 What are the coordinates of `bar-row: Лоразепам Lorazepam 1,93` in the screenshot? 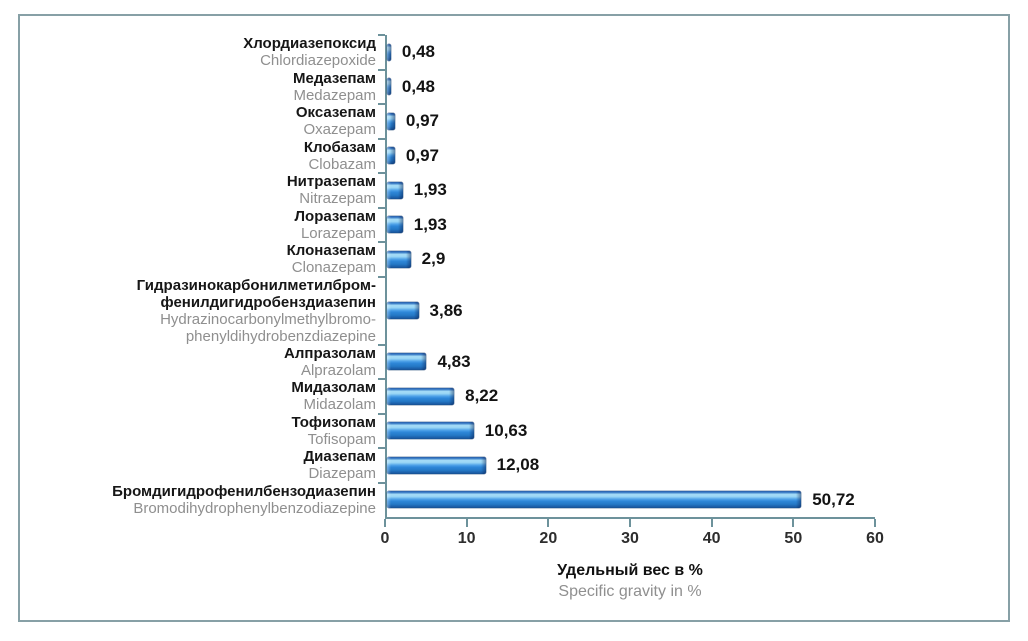 It's located at (514, 224).